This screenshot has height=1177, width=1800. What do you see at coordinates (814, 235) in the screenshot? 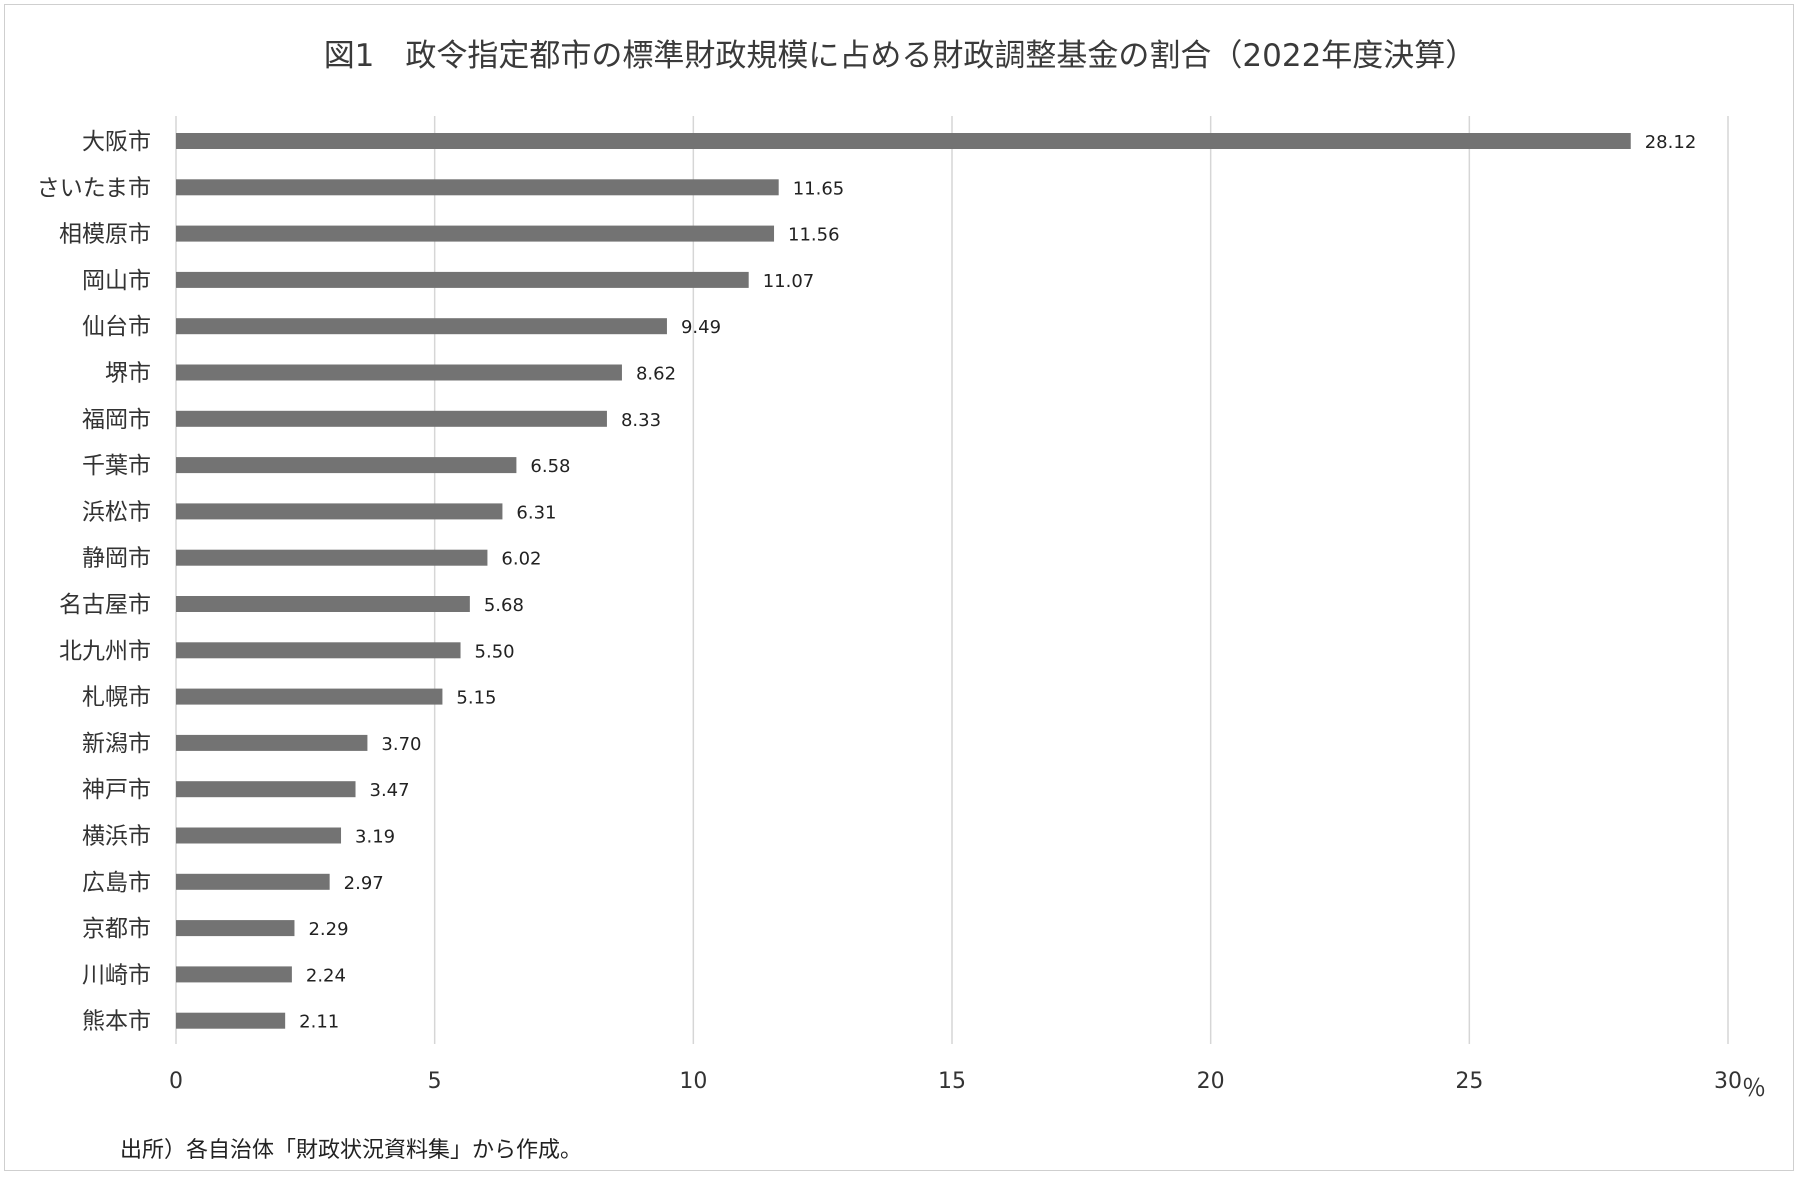
I see `bar-value-label: 11.56` at bounding box center [814, 235].